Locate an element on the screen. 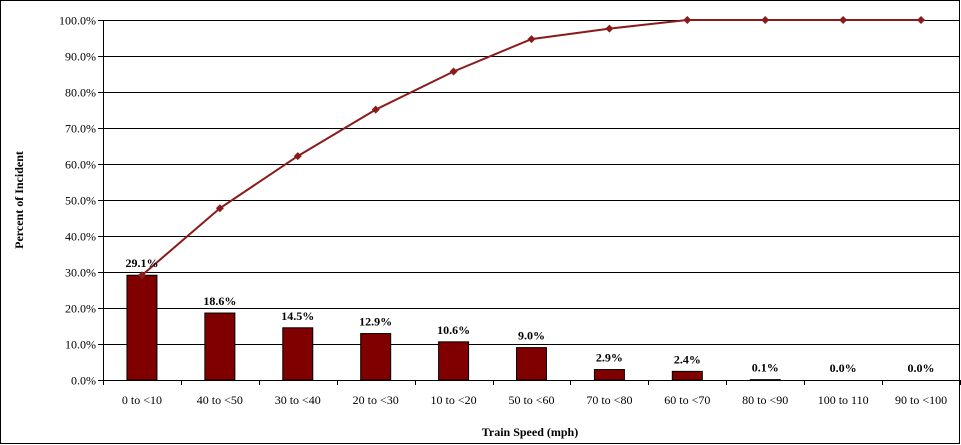 The width and height of the screenshot is (961, 445). bar-data-label: 2.4% is located at coordinates (687, 359).